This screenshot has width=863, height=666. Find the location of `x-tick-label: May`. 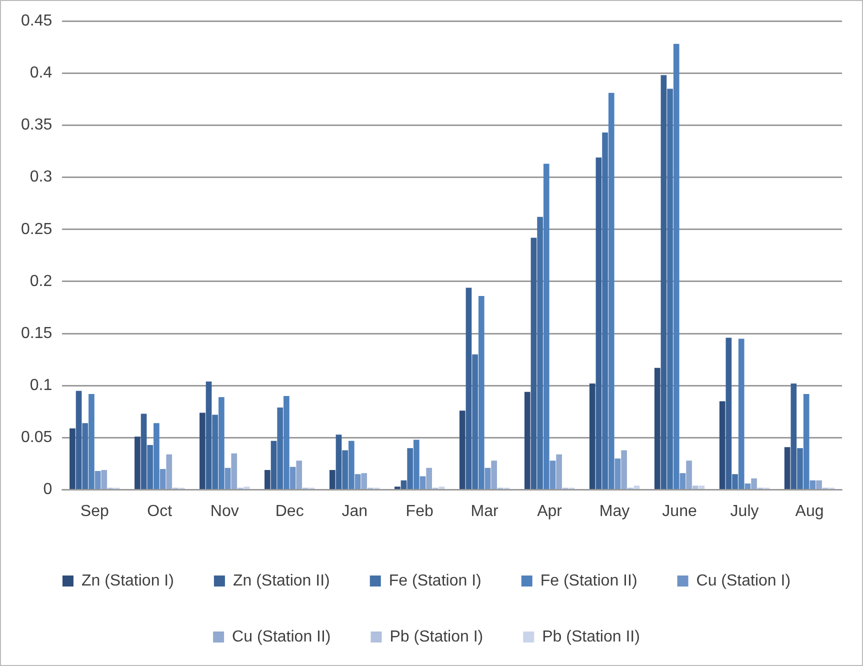

x-tick-label: May is located at coordinates (614, 511).